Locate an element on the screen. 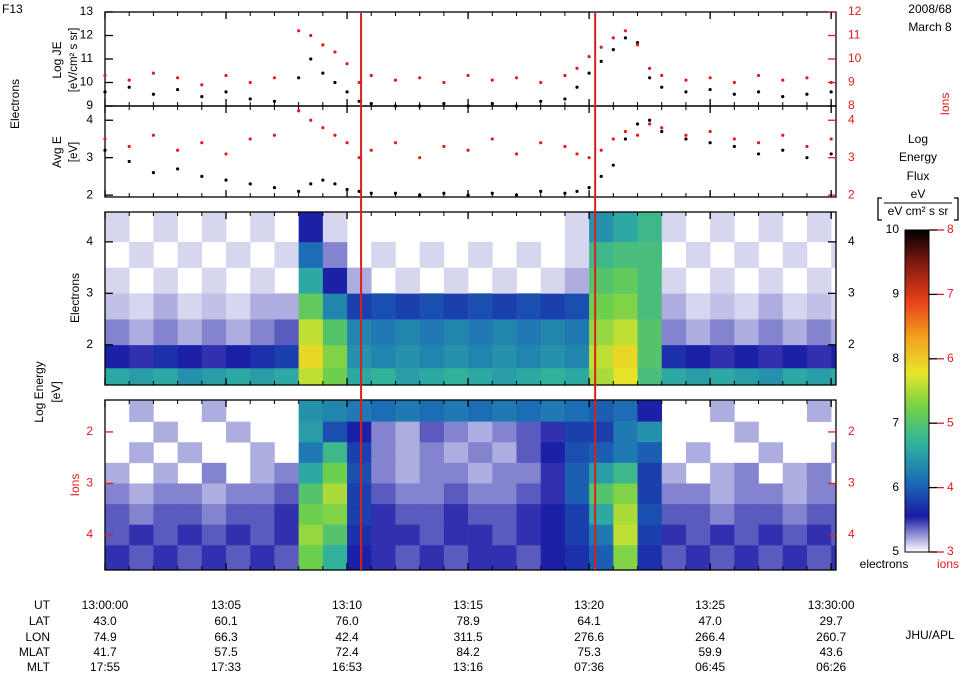 This screenshot has height=677, width=964. colorbar-label: ions is located at coordinates (948, 564).